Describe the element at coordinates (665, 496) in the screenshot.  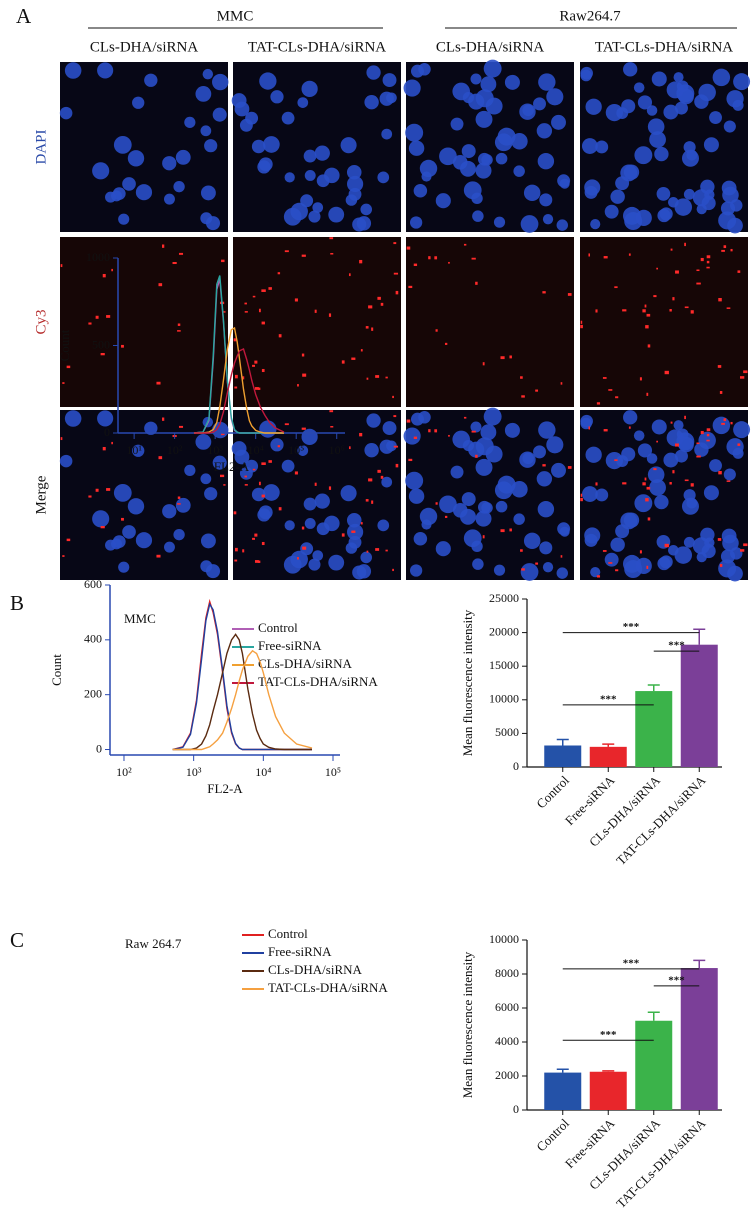
I see `micrograph` at that location.